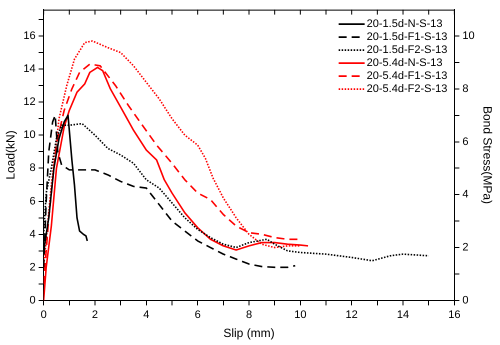  I want to click on y-tick-label: 4, so click(33, 234).